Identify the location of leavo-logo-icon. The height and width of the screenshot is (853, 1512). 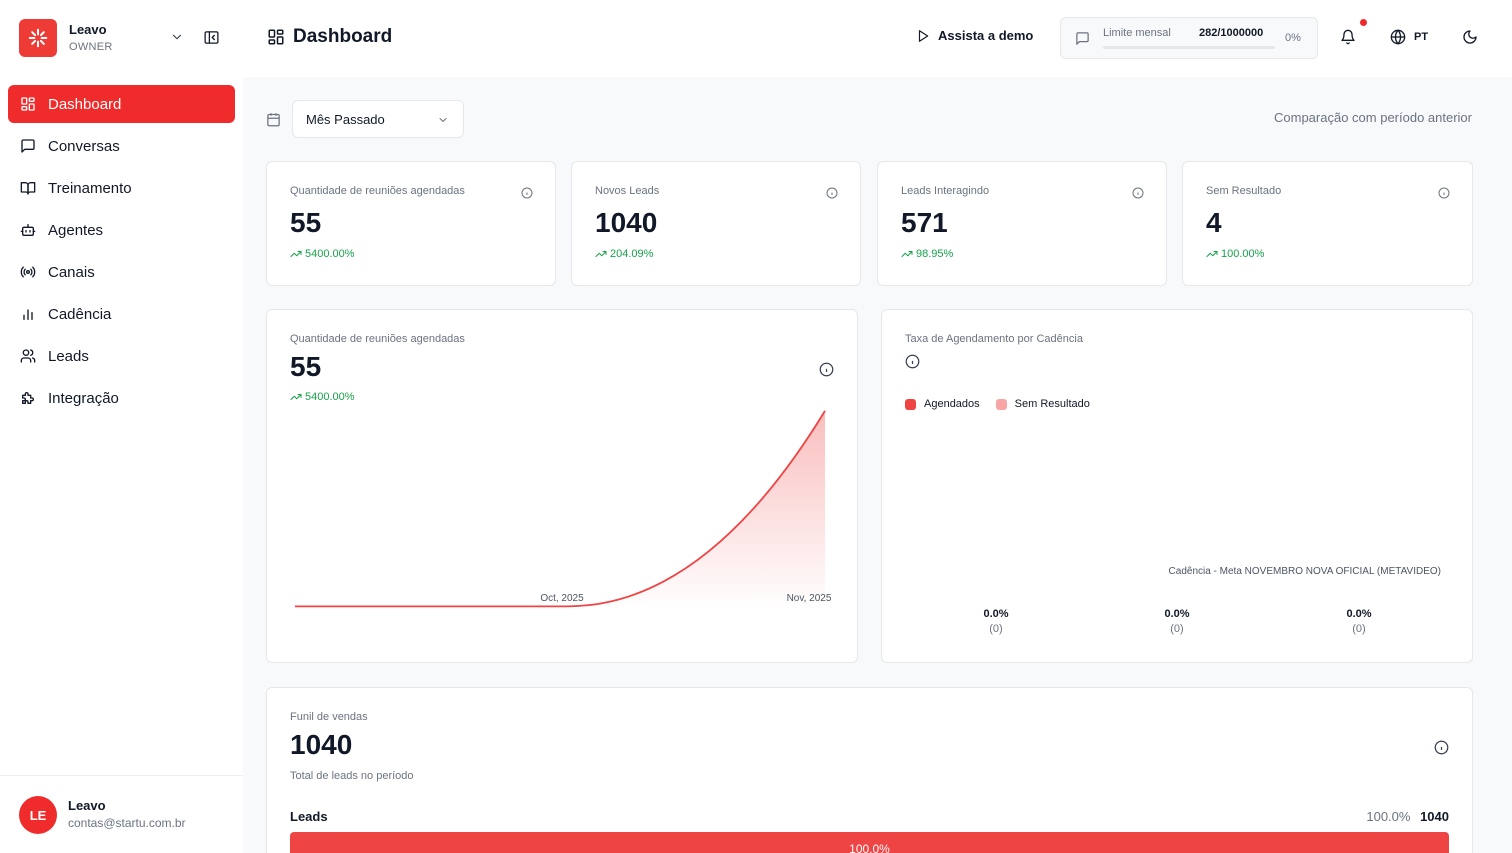
(38, 38).